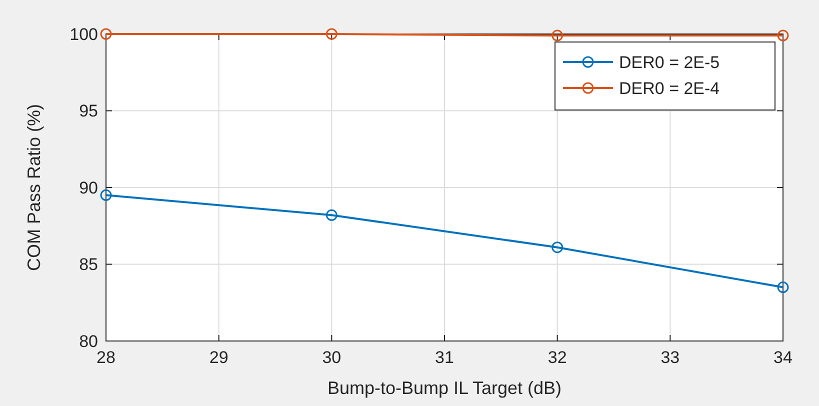  What do you see at coordinates (444, 357) in the screenshot?
I see `x-tick-label: 31` at bounding box center [444, 357].